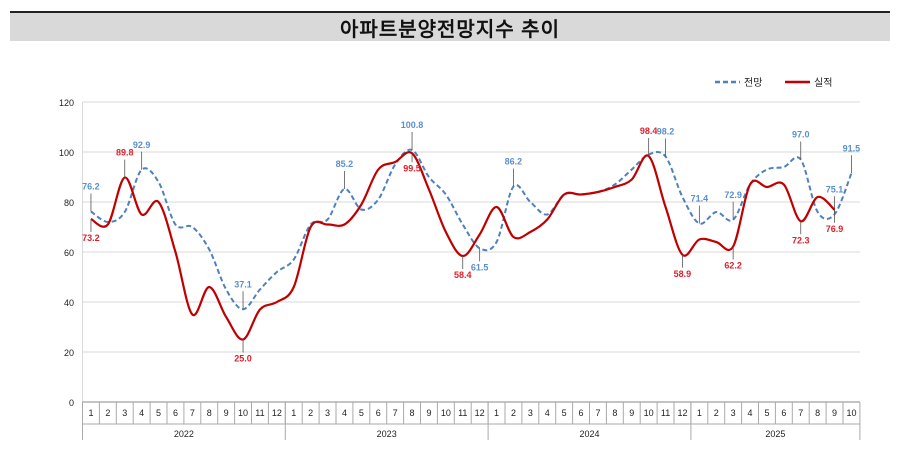 The image size is (900, 450). I want to click on y-tick-label: 120, so click(66, 103).